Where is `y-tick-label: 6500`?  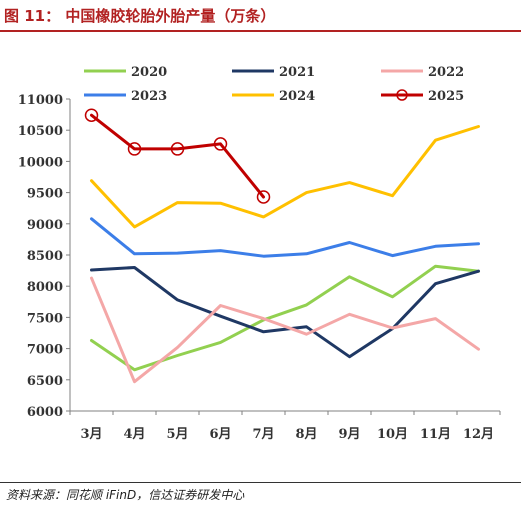
y-tick-label: 6500 is located at coordinates (45, 381).